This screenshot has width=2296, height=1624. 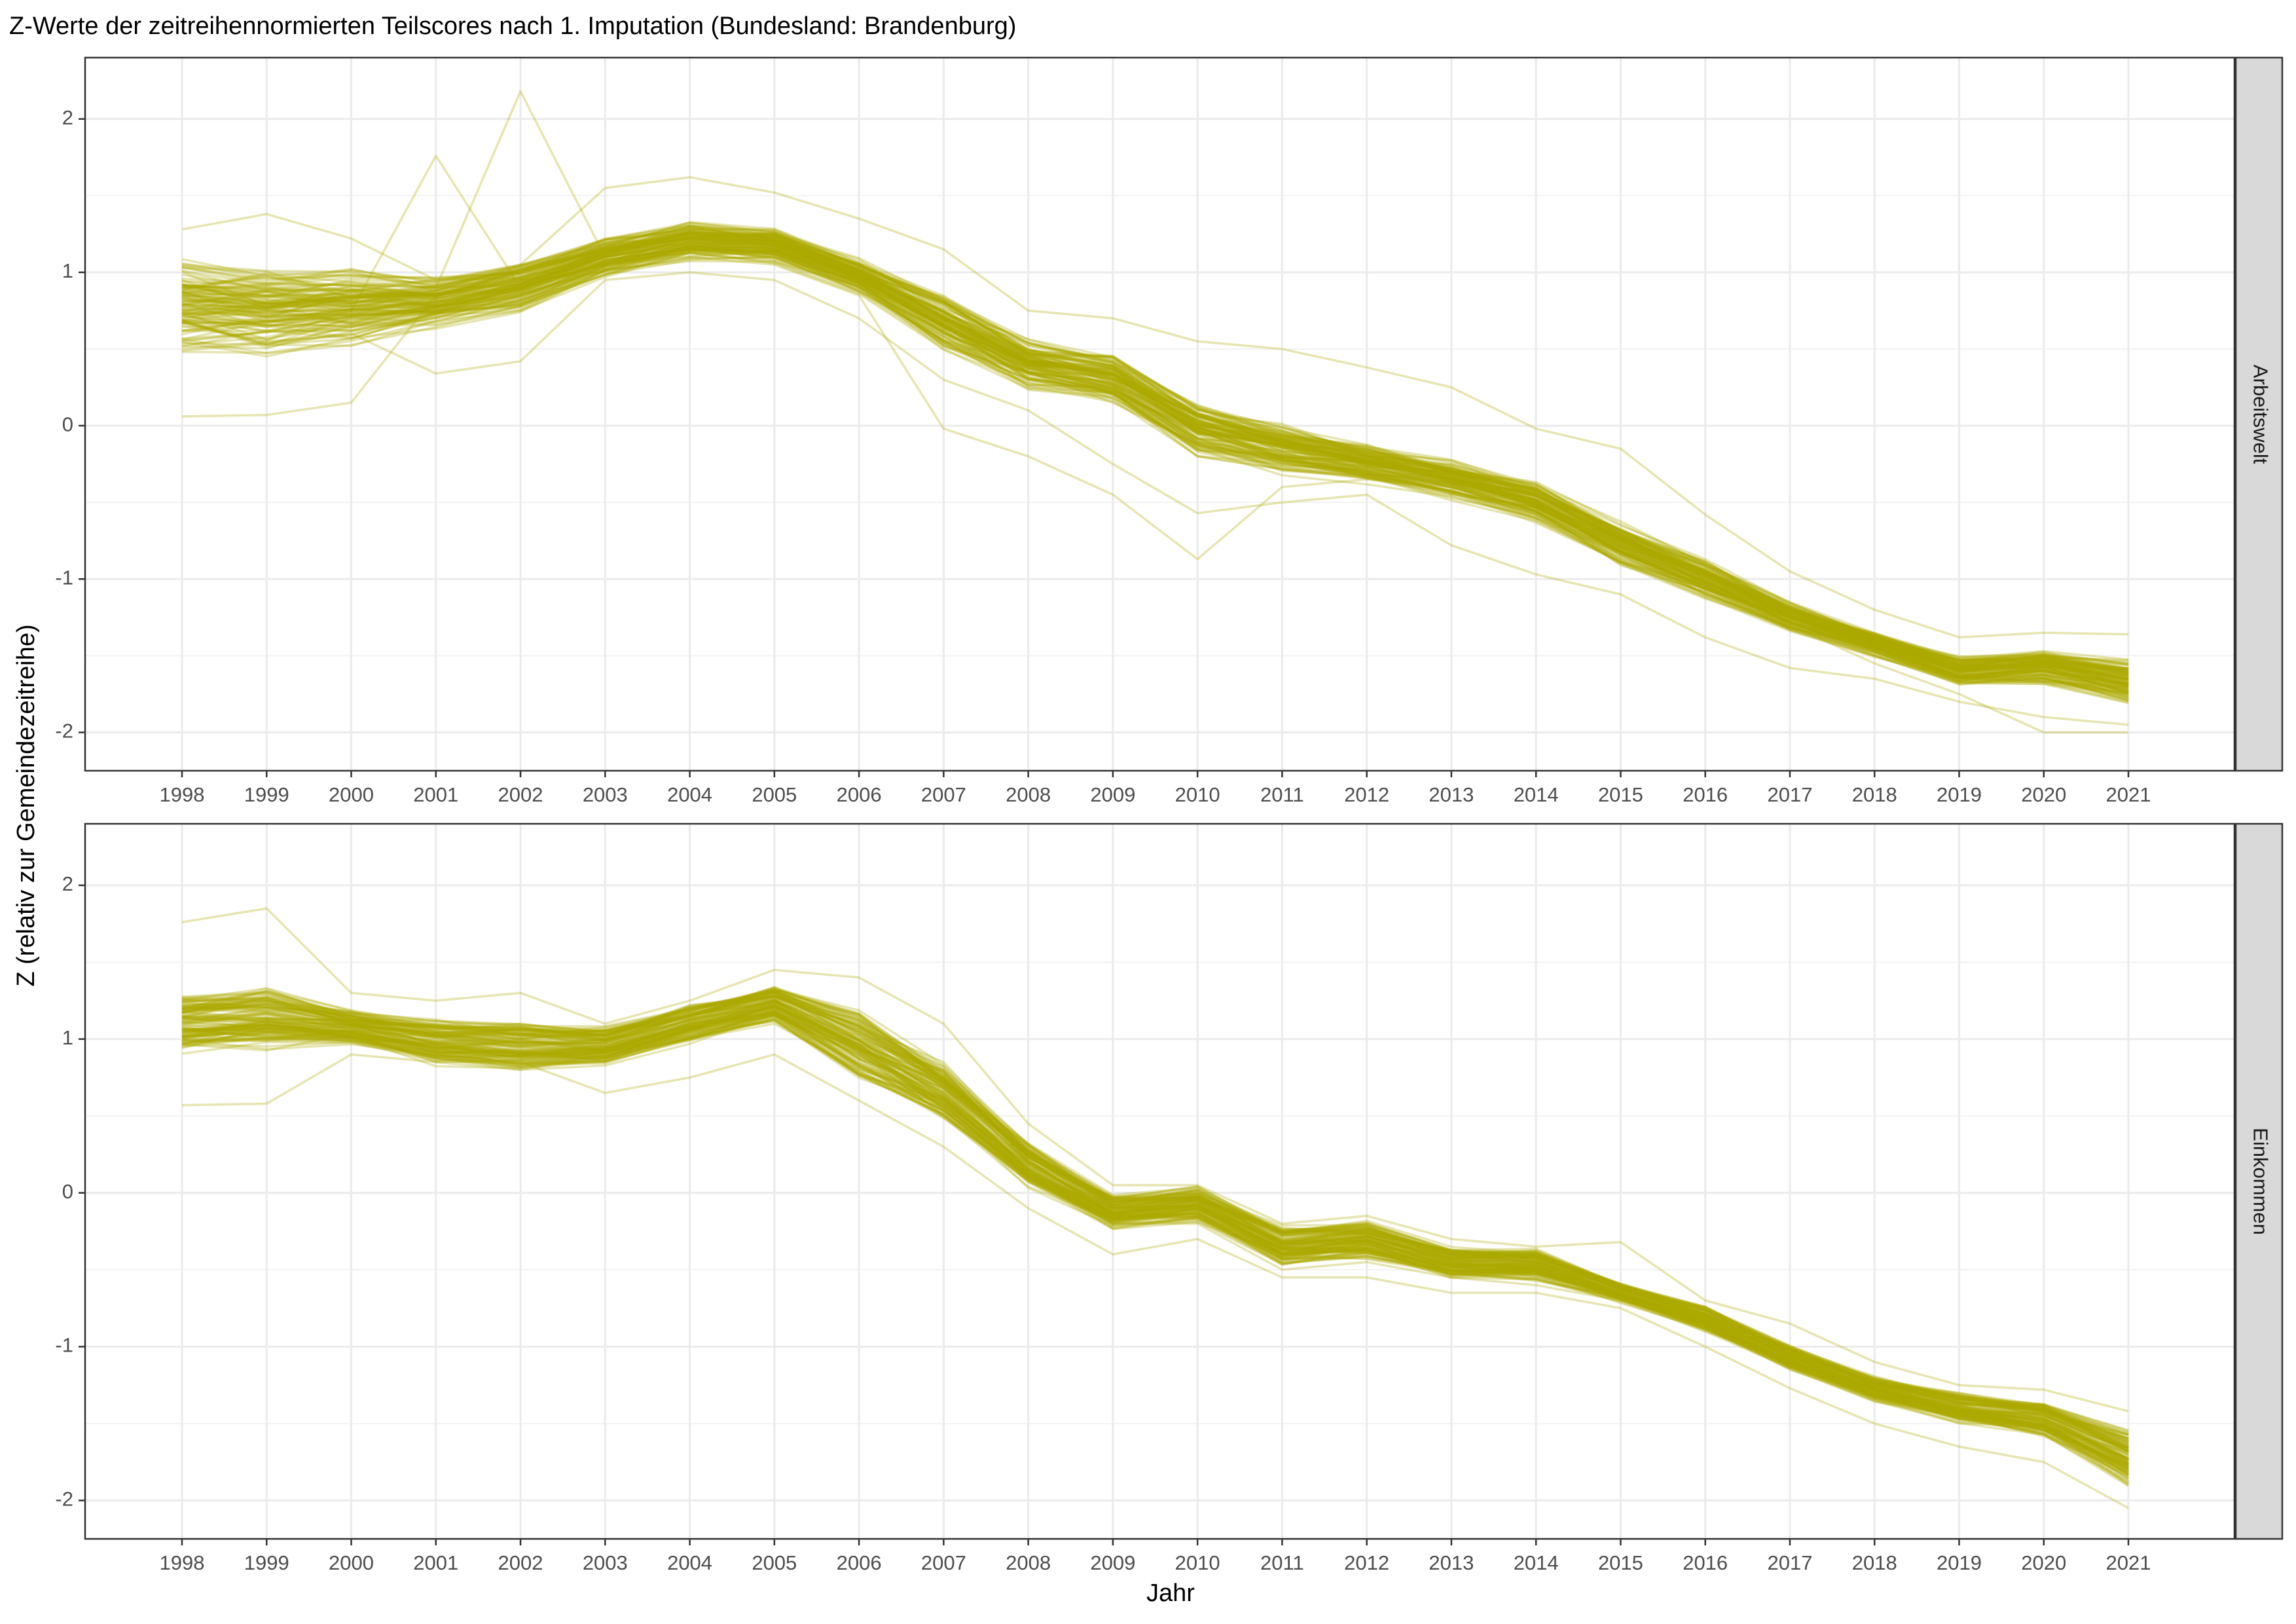 What do you see at coordinates (67, 1037) in the screenshot?
I see `y-tick-label: 1` at bounding box center [67, 1037].